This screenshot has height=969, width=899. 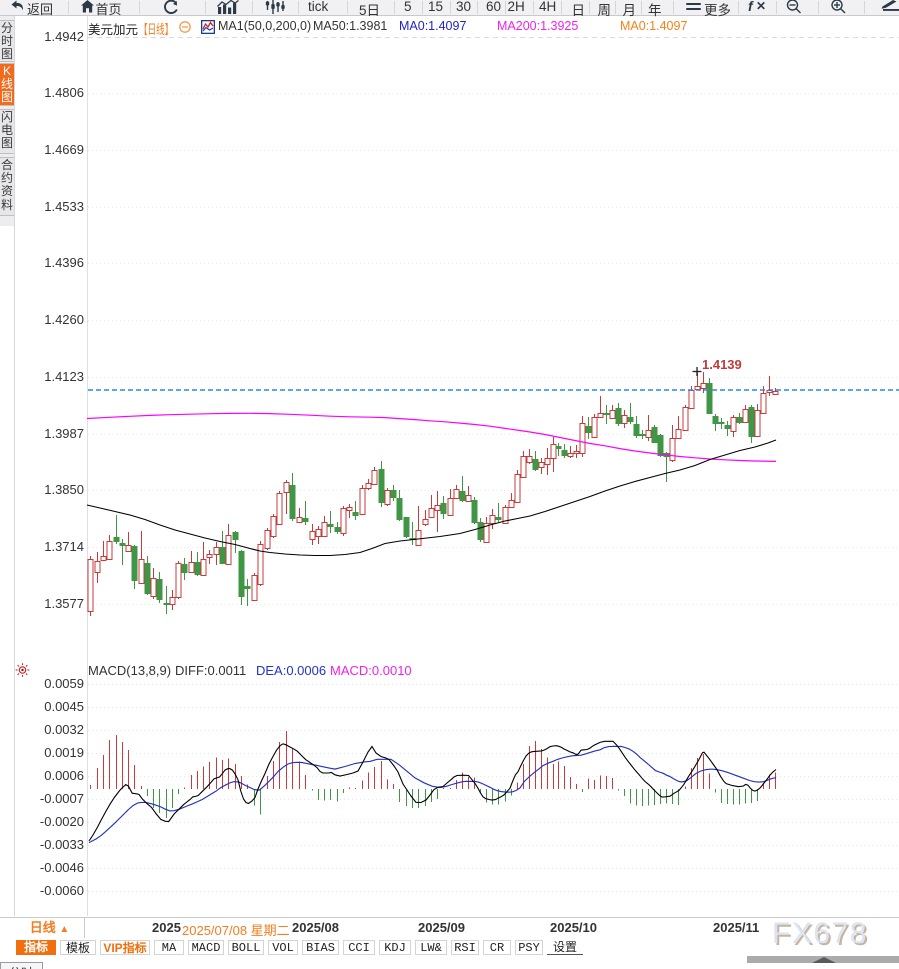 I want to click on svg-text: 1.3987, so click(x=64, y=433).